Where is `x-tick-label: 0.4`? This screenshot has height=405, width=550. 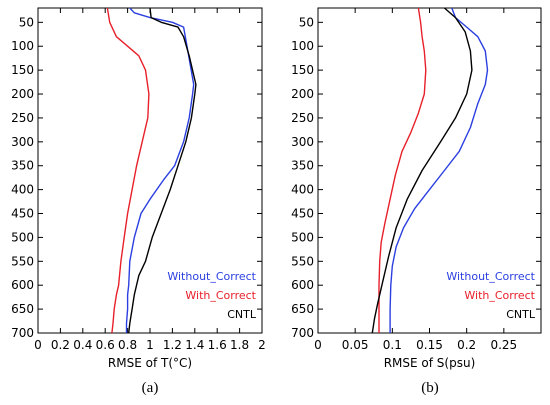 x-tick-label: 0.4 is located at coordinates (82, 345).